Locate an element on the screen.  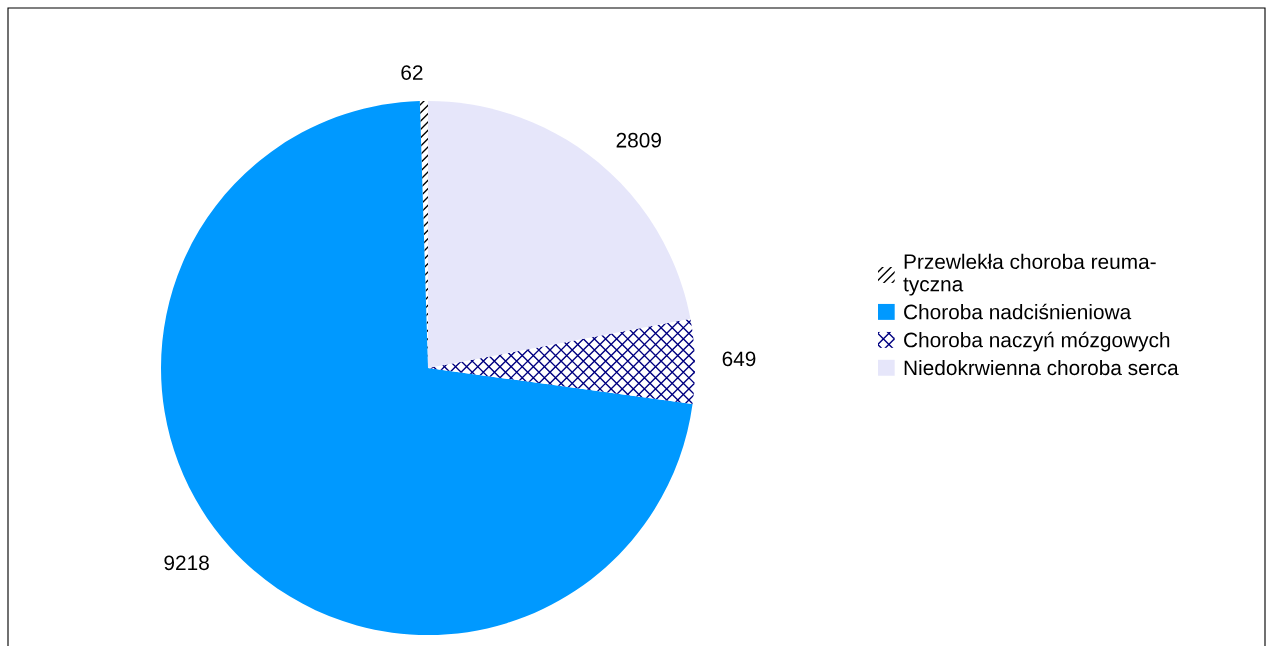
legend-label: Choroba naczyń mózgowych is located at coordinates (1037, 341).